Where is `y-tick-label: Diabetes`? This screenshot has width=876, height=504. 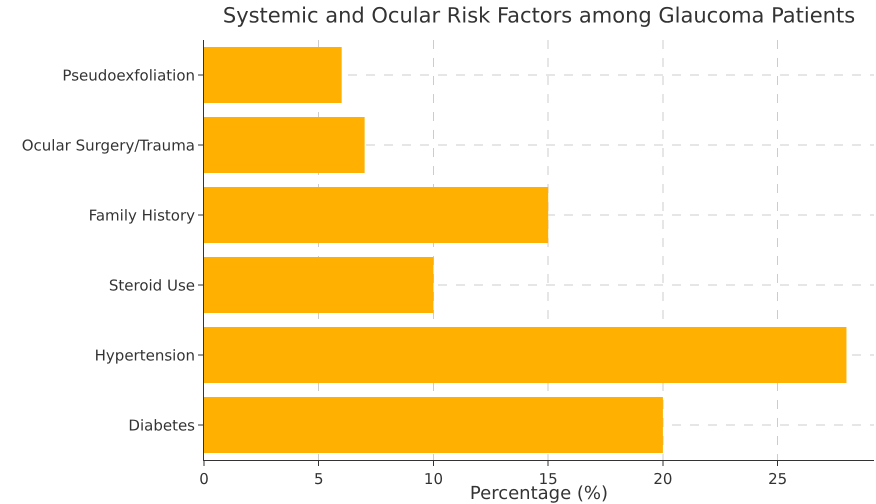 y-tick-label: Diabetes is located at coordinates (162, 425).